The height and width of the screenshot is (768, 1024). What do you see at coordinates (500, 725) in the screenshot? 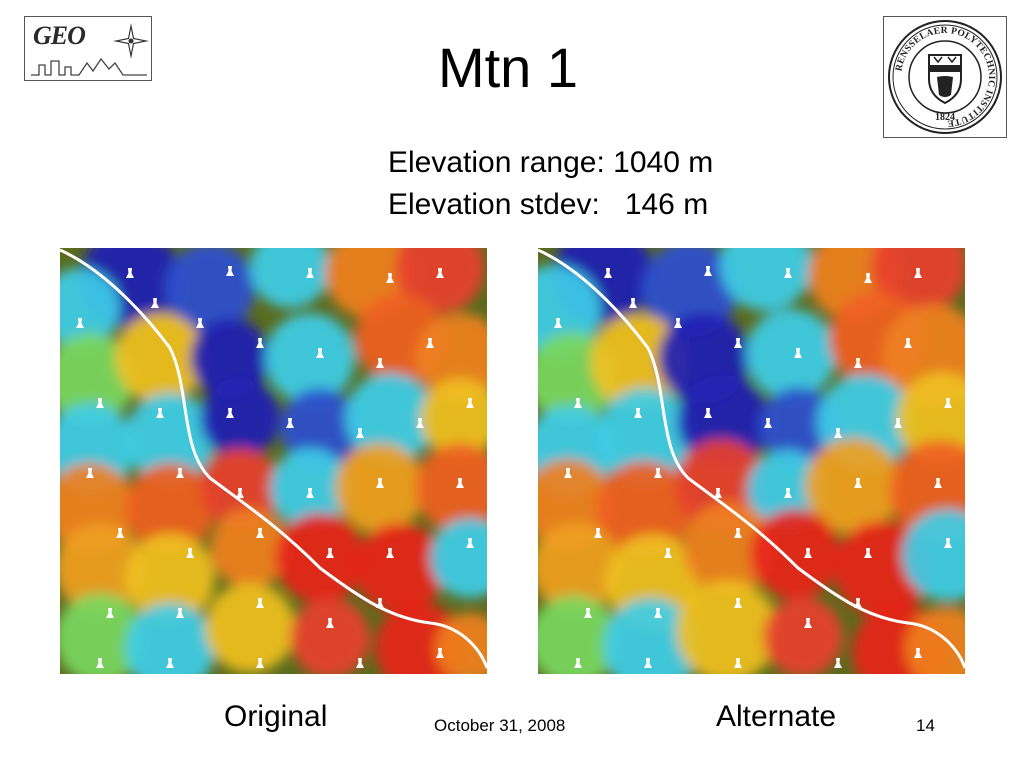
I see `footer-date: October 31, 2008` at bounding box center [500, 725].